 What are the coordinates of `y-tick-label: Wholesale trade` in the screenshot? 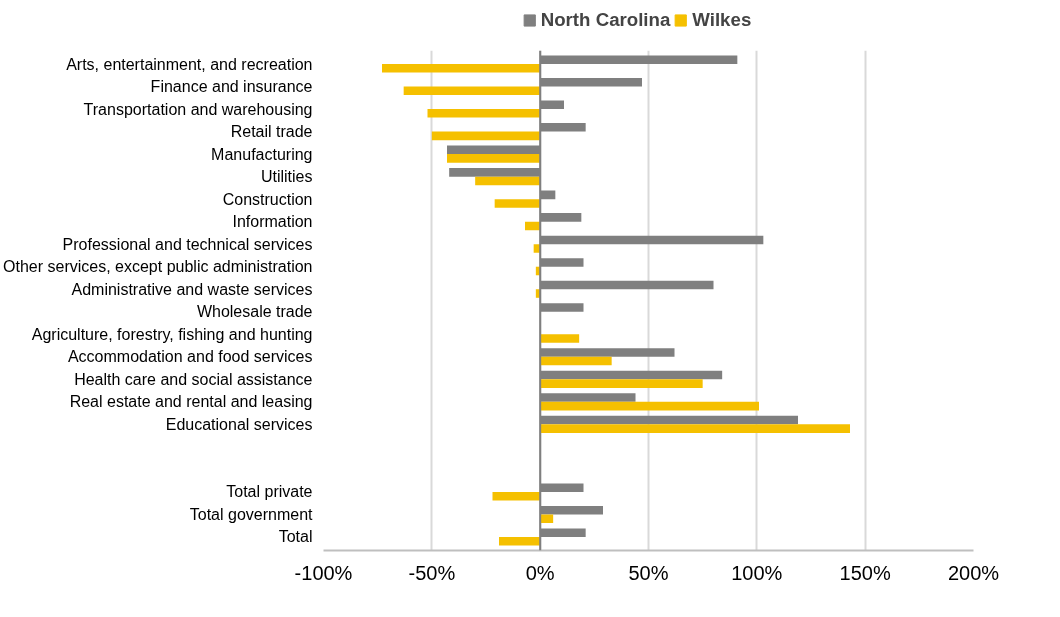 It's located at (254, 312).